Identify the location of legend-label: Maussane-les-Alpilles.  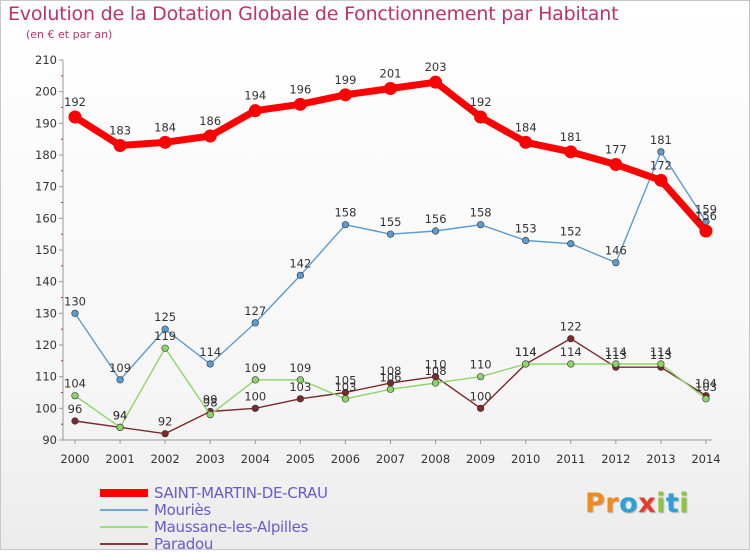
(231, 526).